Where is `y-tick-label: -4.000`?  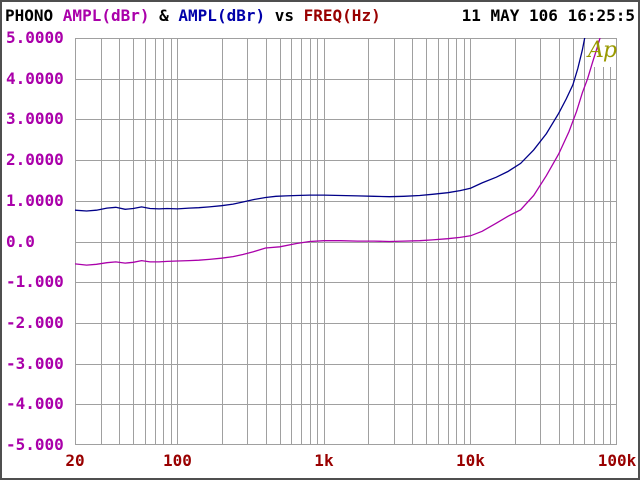 y-tick-label: -4.000 is located at coordinates (35, 404).